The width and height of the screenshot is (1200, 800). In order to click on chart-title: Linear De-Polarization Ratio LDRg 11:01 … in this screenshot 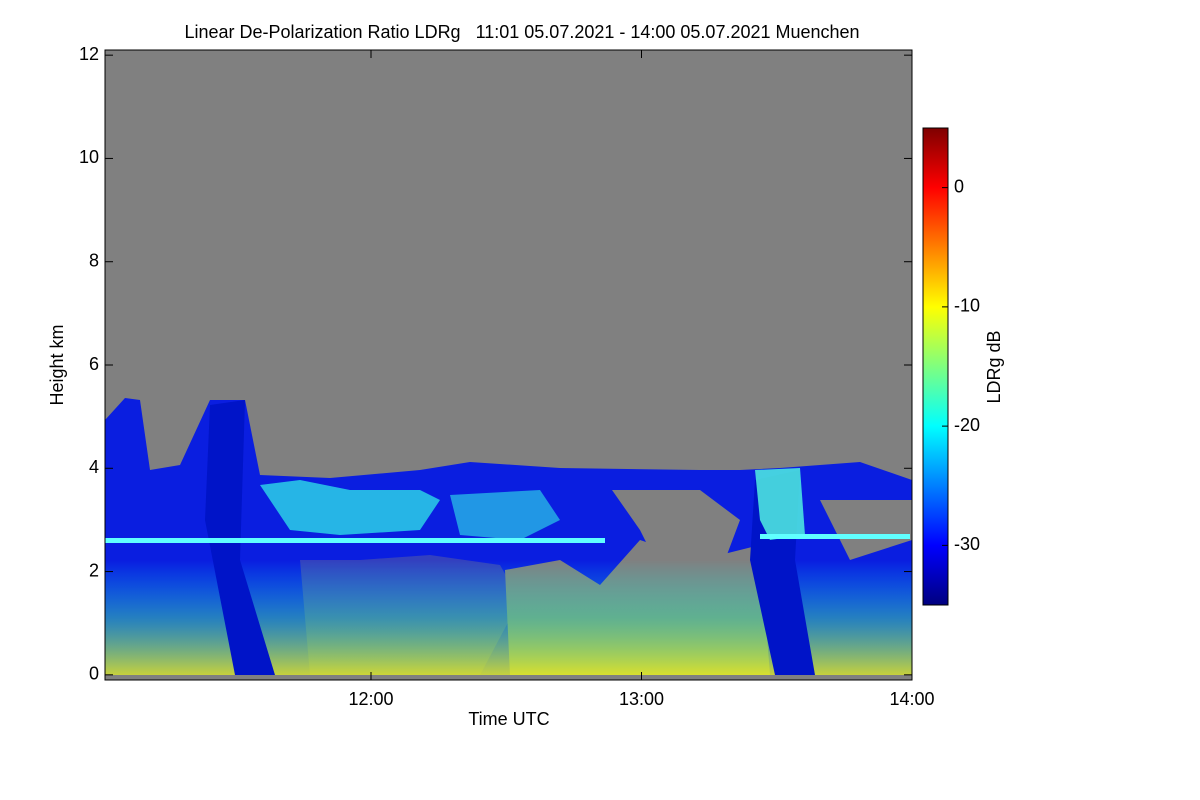, I will do `click(521, 32)`.